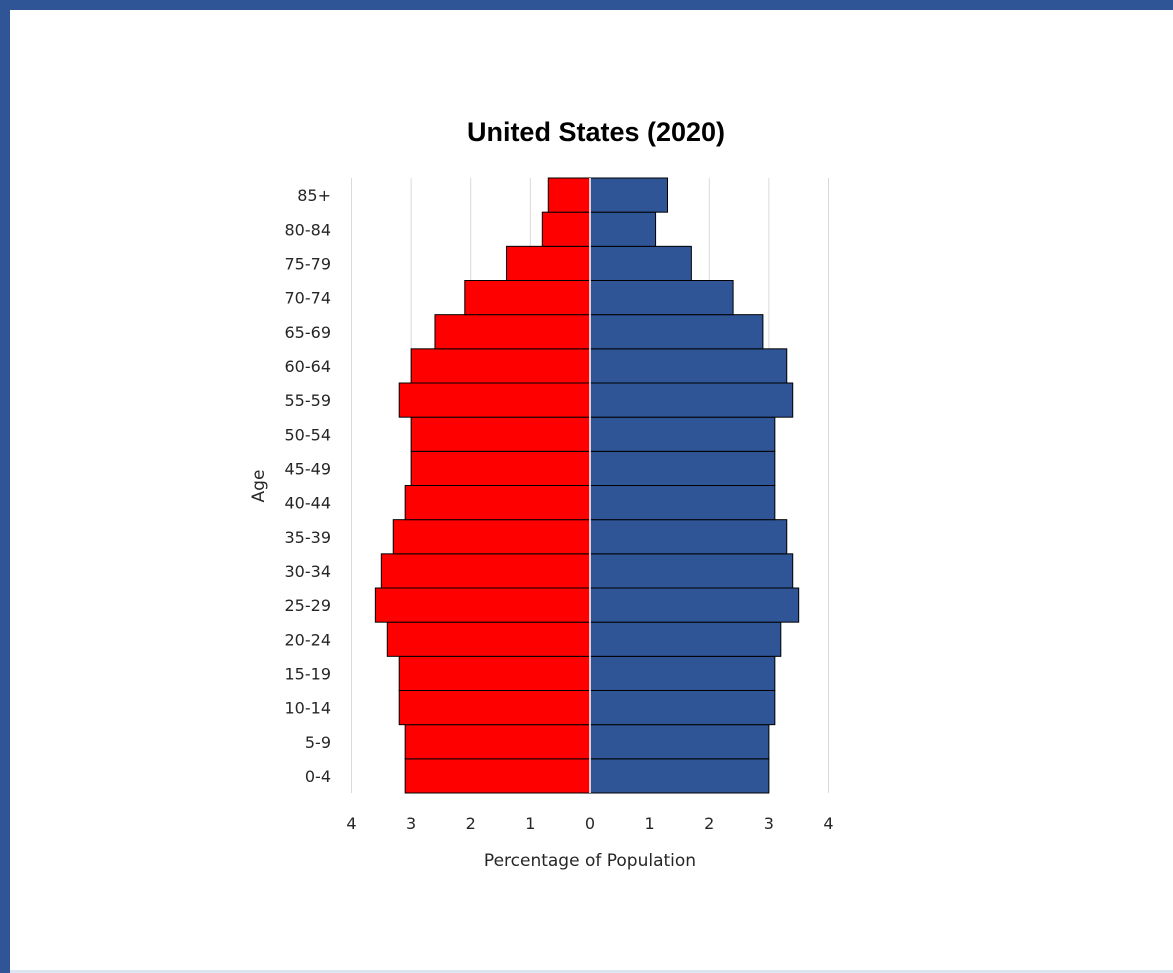 The image size is (1173, 973). I want to click on percentage-tick-label: 0, so click(590, 823).